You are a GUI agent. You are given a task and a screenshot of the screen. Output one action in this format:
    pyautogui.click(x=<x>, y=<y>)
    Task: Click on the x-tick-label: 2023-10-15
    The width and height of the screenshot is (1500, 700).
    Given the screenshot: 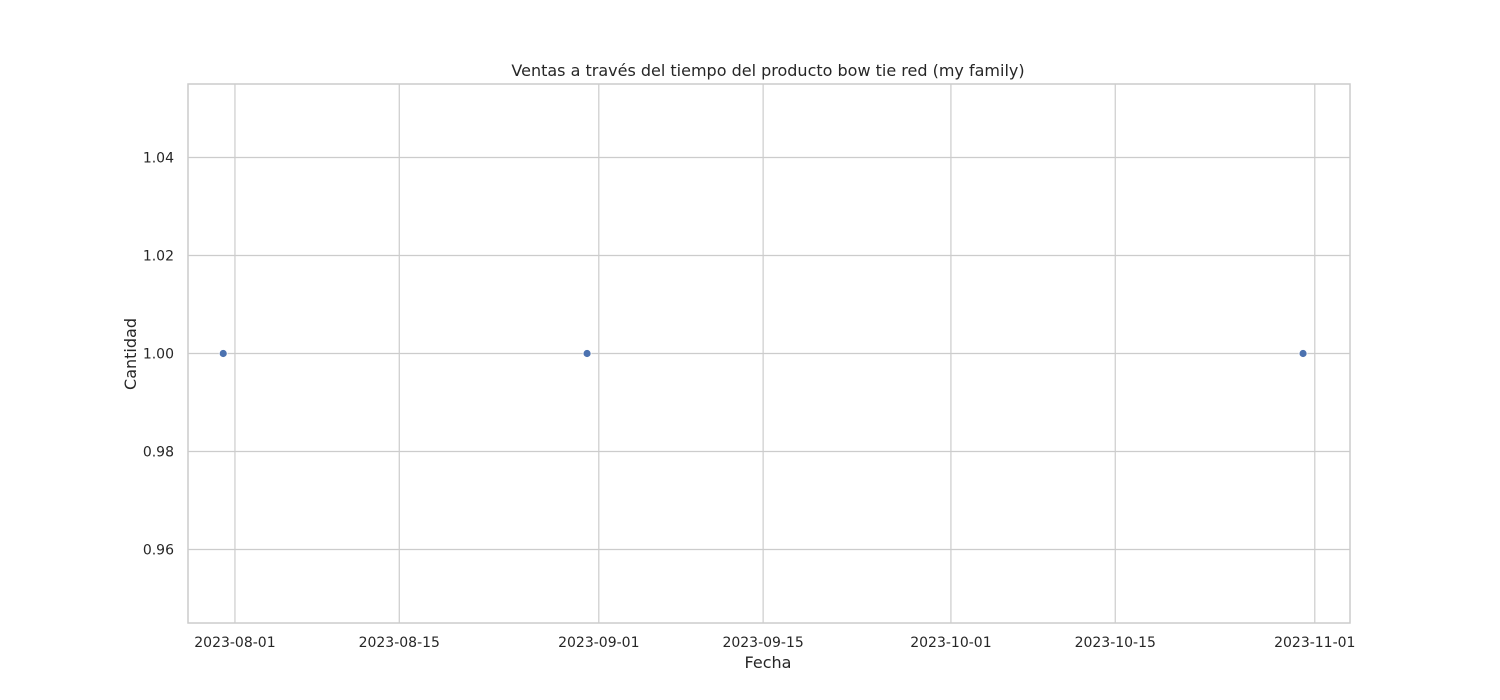 What is the action you would take?
    pyautogui.click(x=1115, y=643)
    